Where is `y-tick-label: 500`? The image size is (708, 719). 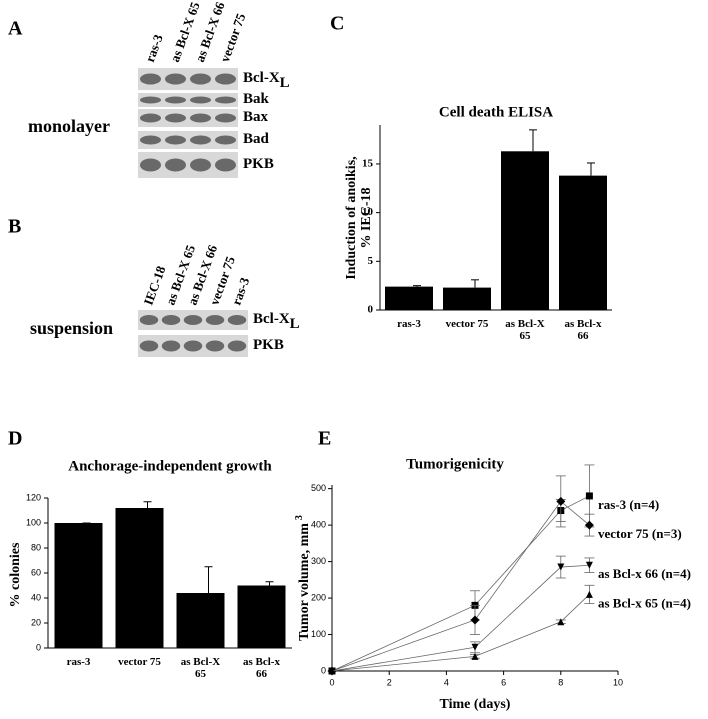 y-tick-label: 500 is located at coordinates (318, 488).